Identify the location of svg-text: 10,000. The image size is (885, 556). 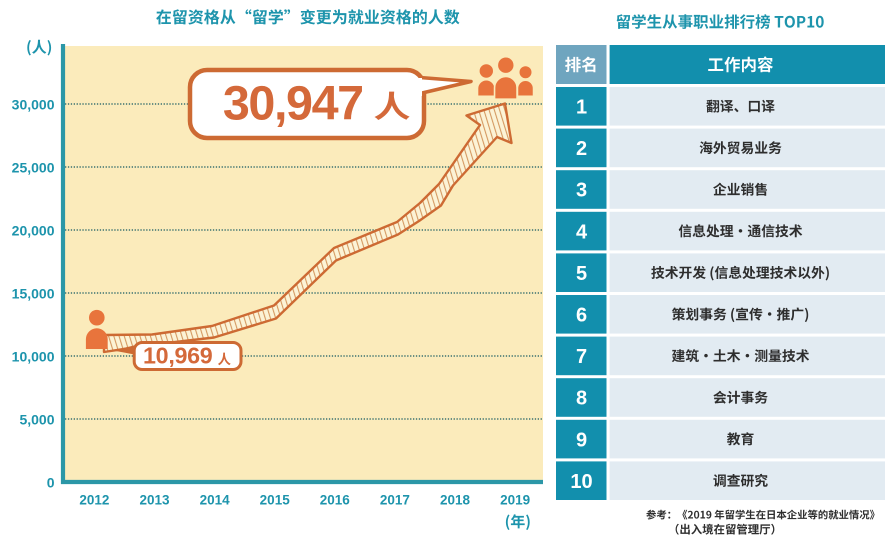
(33, 356).